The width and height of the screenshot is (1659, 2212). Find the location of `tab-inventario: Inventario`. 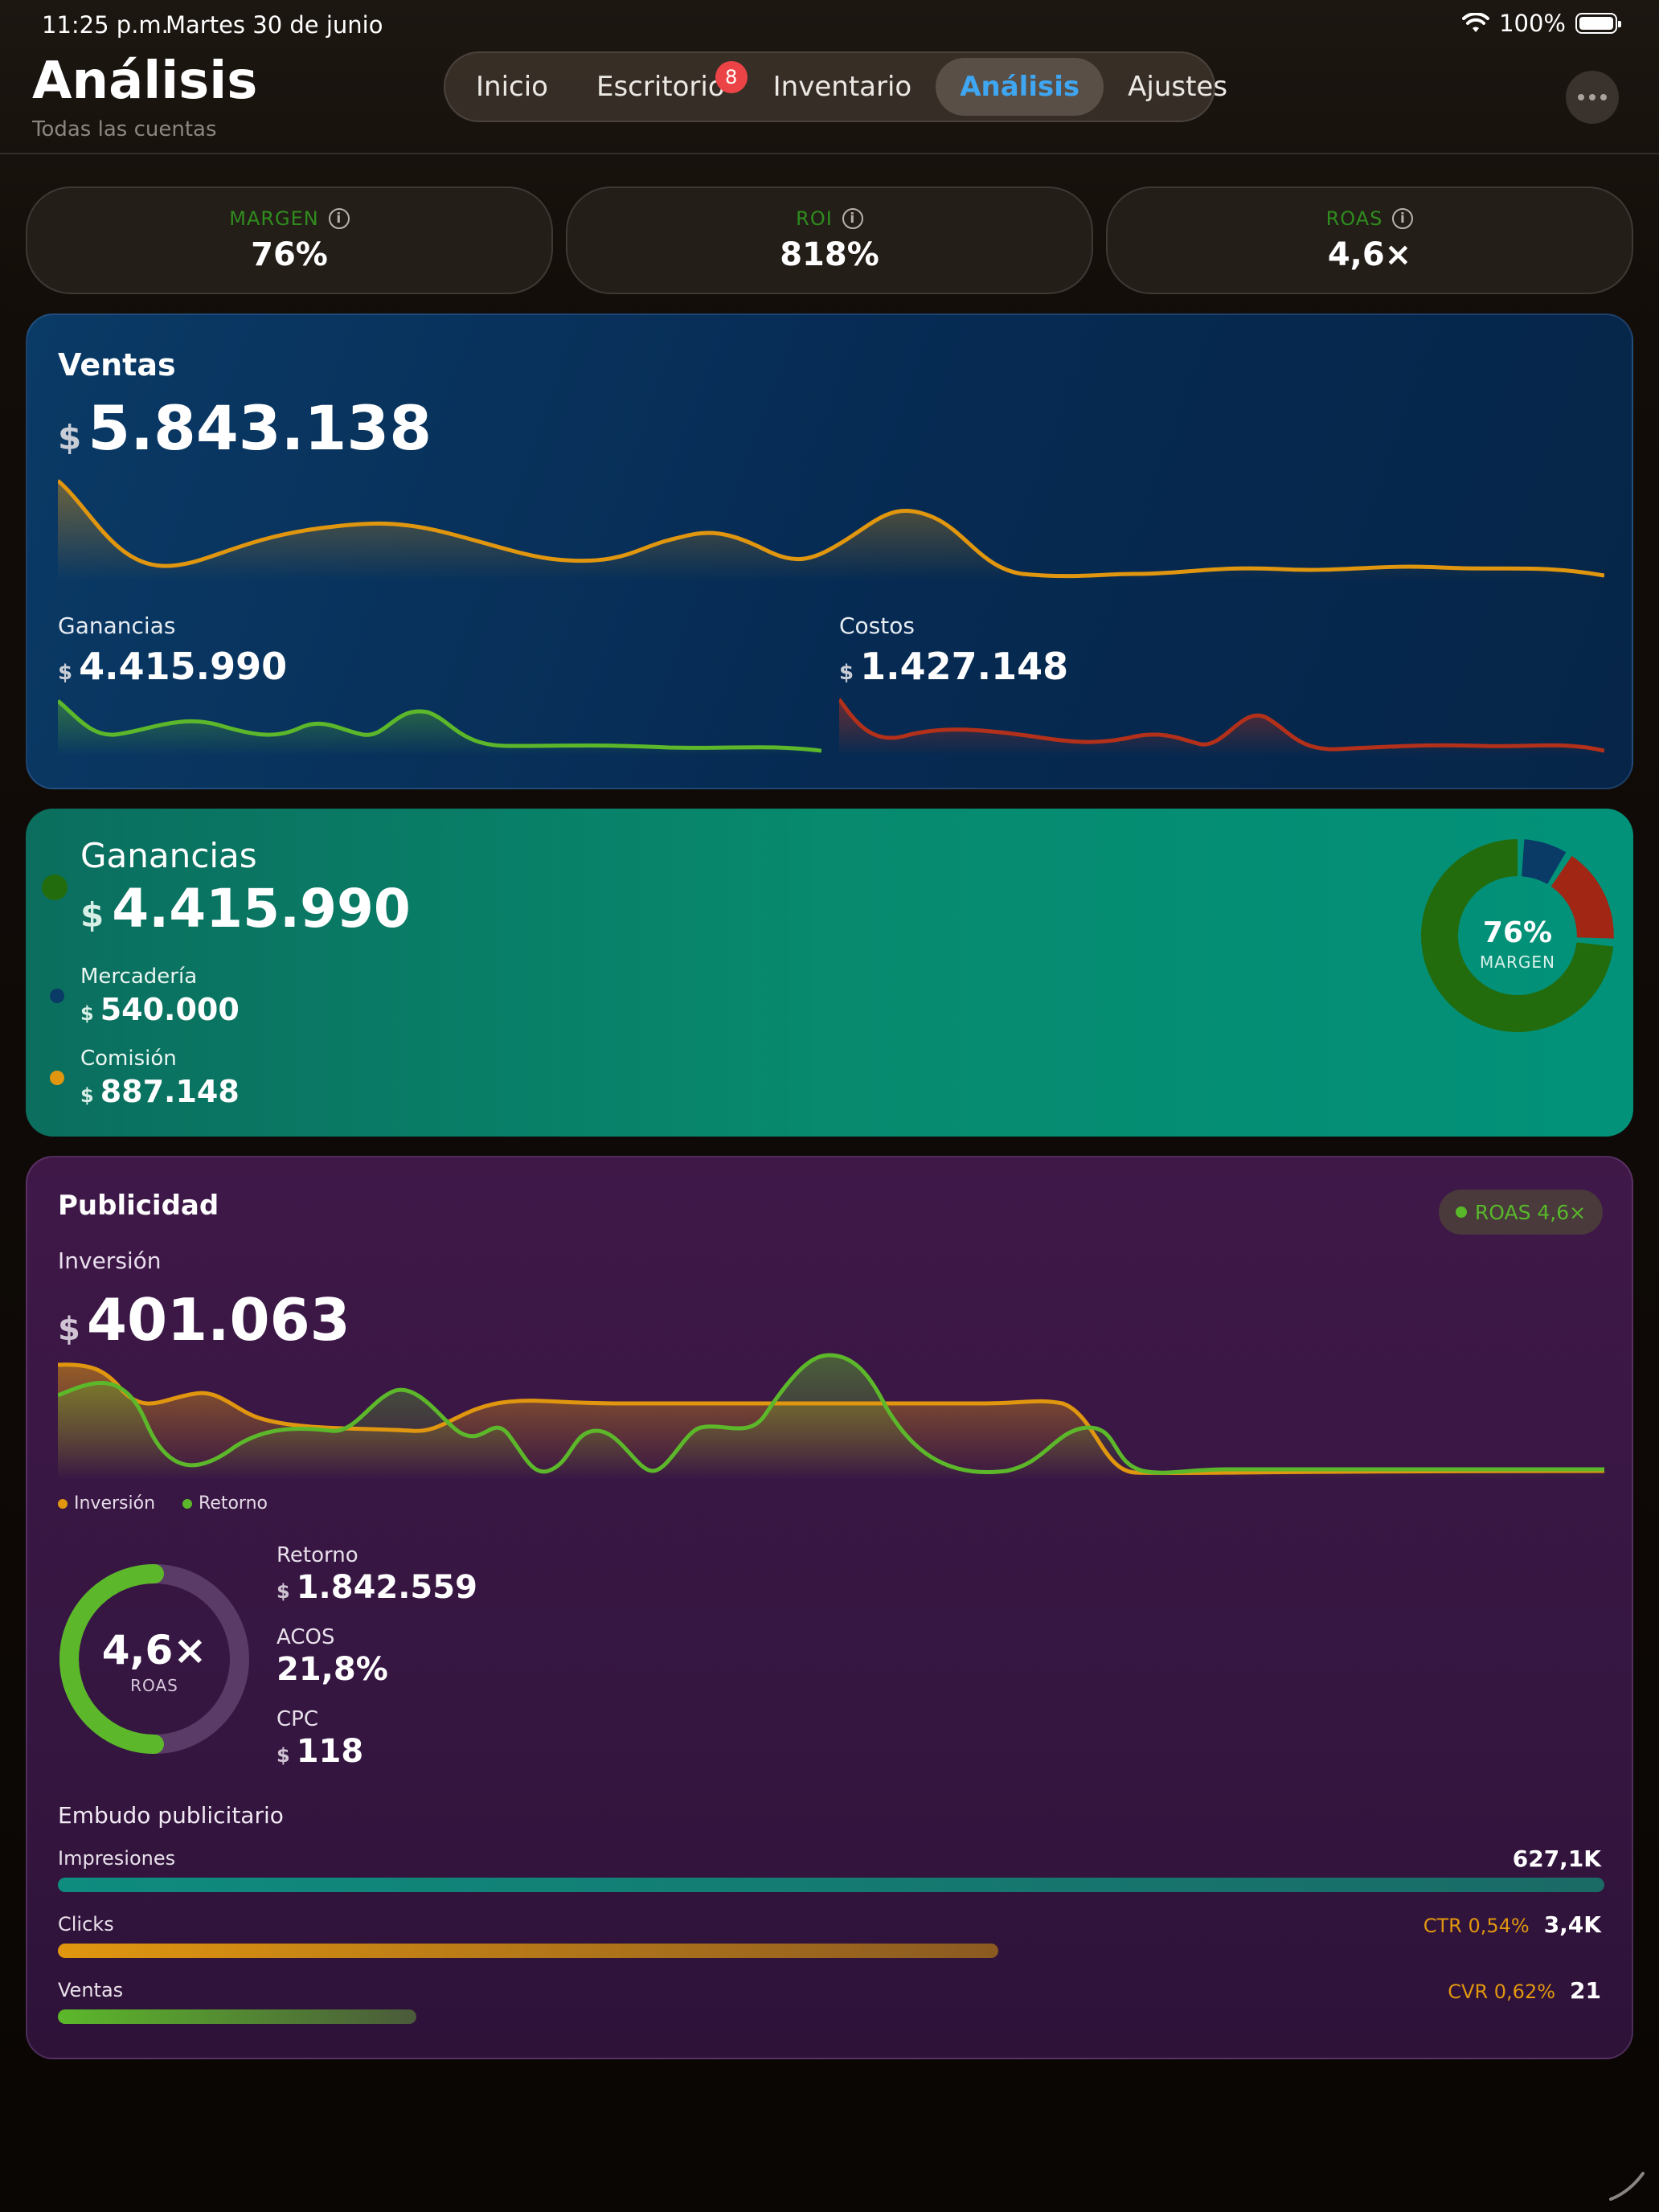

tab-inventario: Inventario is located at coordinates (843, 87).